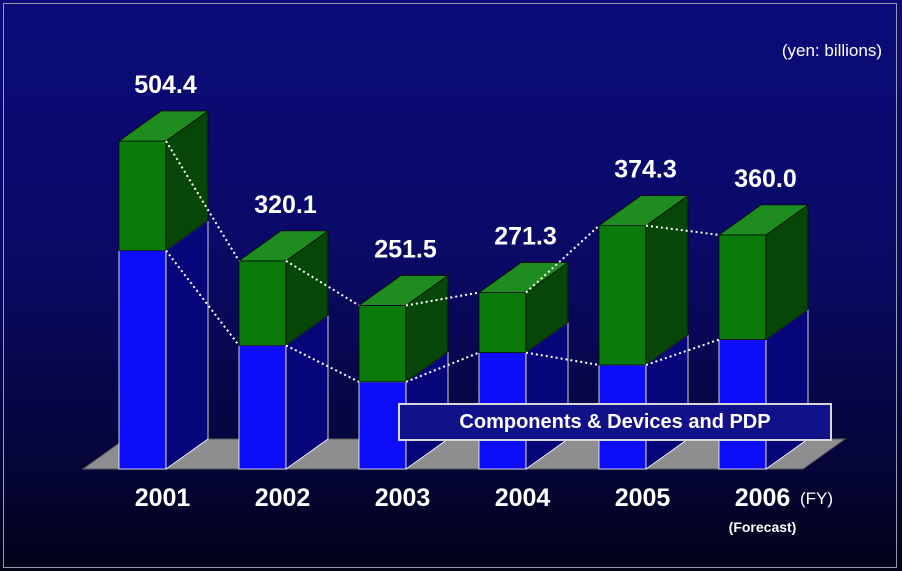 The width and height of the screenshot is (902, 571). Describe the element at coordinates (163, 498) in the screenshot. I see `x-tick-label-2001: 2001` at that location.